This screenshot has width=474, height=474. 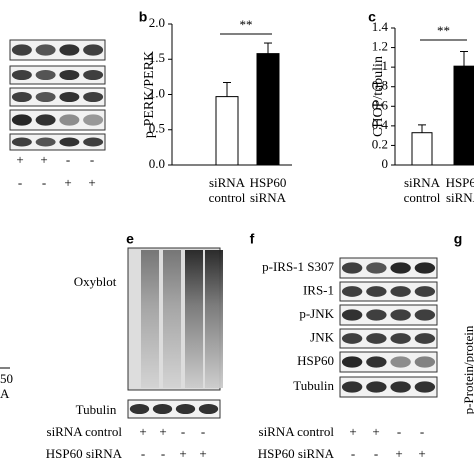 What do you see at coordinates (385, 163) in the screenshot?
I see `y-tick-label: 0` at bounding box center [385, 163].